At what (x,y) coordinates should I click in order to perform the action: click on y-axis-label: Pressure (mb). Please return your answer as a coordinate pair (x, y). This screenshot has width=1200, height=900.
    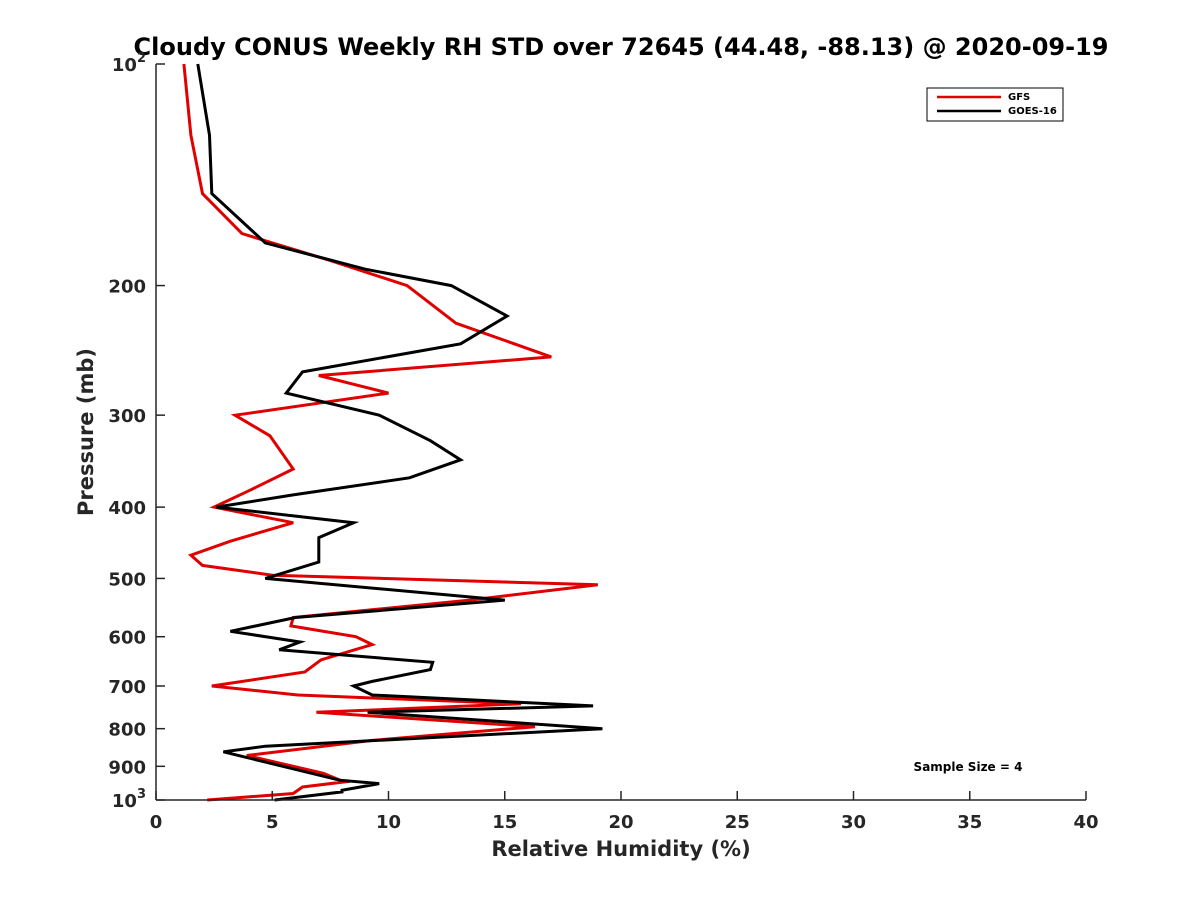
    Looking at the image, I should click on (86, 432).